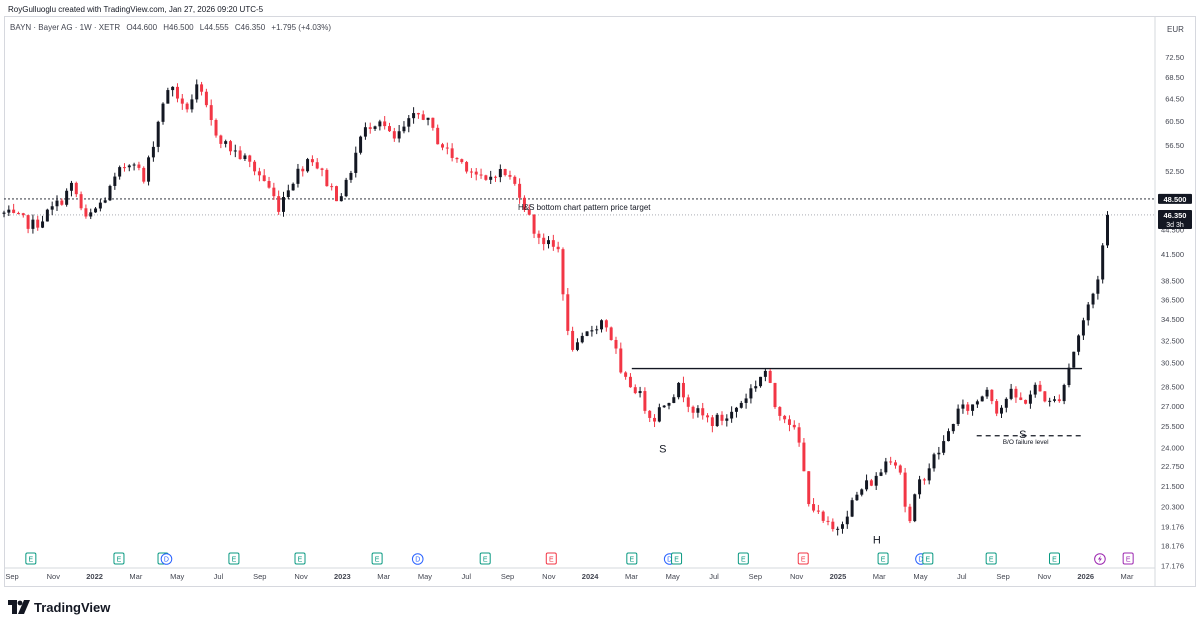 The height and width of the screenshot is (626, 1199). What do you see at coordinates (1172, 319) in the screenshot?
I see `price-tick-label: 34.500` at bounding box center [1172, 319].